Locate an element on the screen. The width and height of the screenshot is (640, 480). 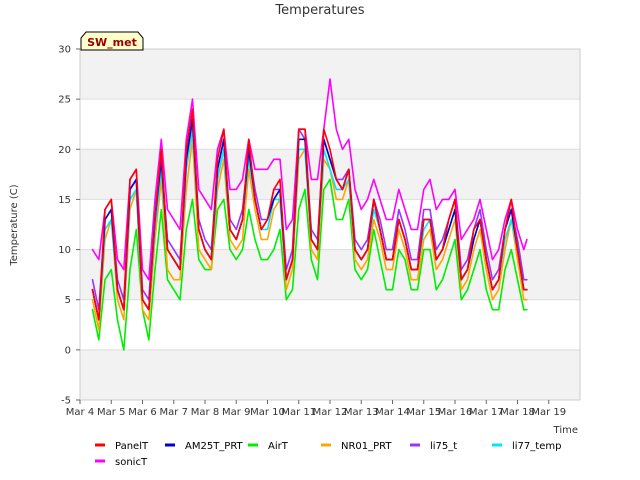
y-tick-label: 5 is located at coordinates (68, 300).